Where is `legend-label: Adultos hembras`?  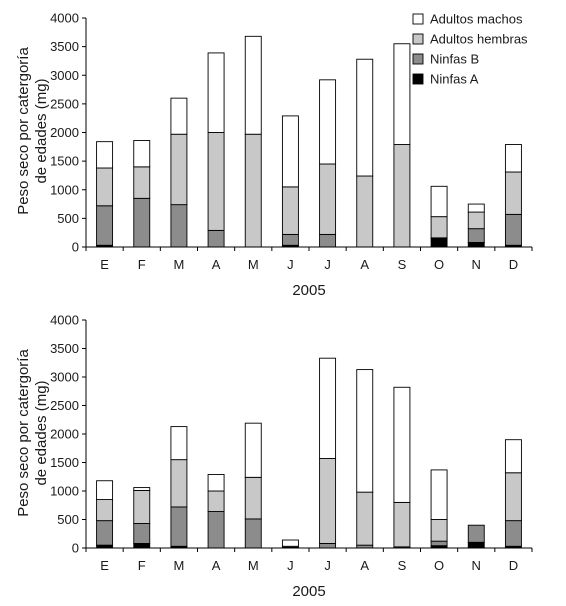
legend-label: Adultos hembras is located at coordinates (479, 39).